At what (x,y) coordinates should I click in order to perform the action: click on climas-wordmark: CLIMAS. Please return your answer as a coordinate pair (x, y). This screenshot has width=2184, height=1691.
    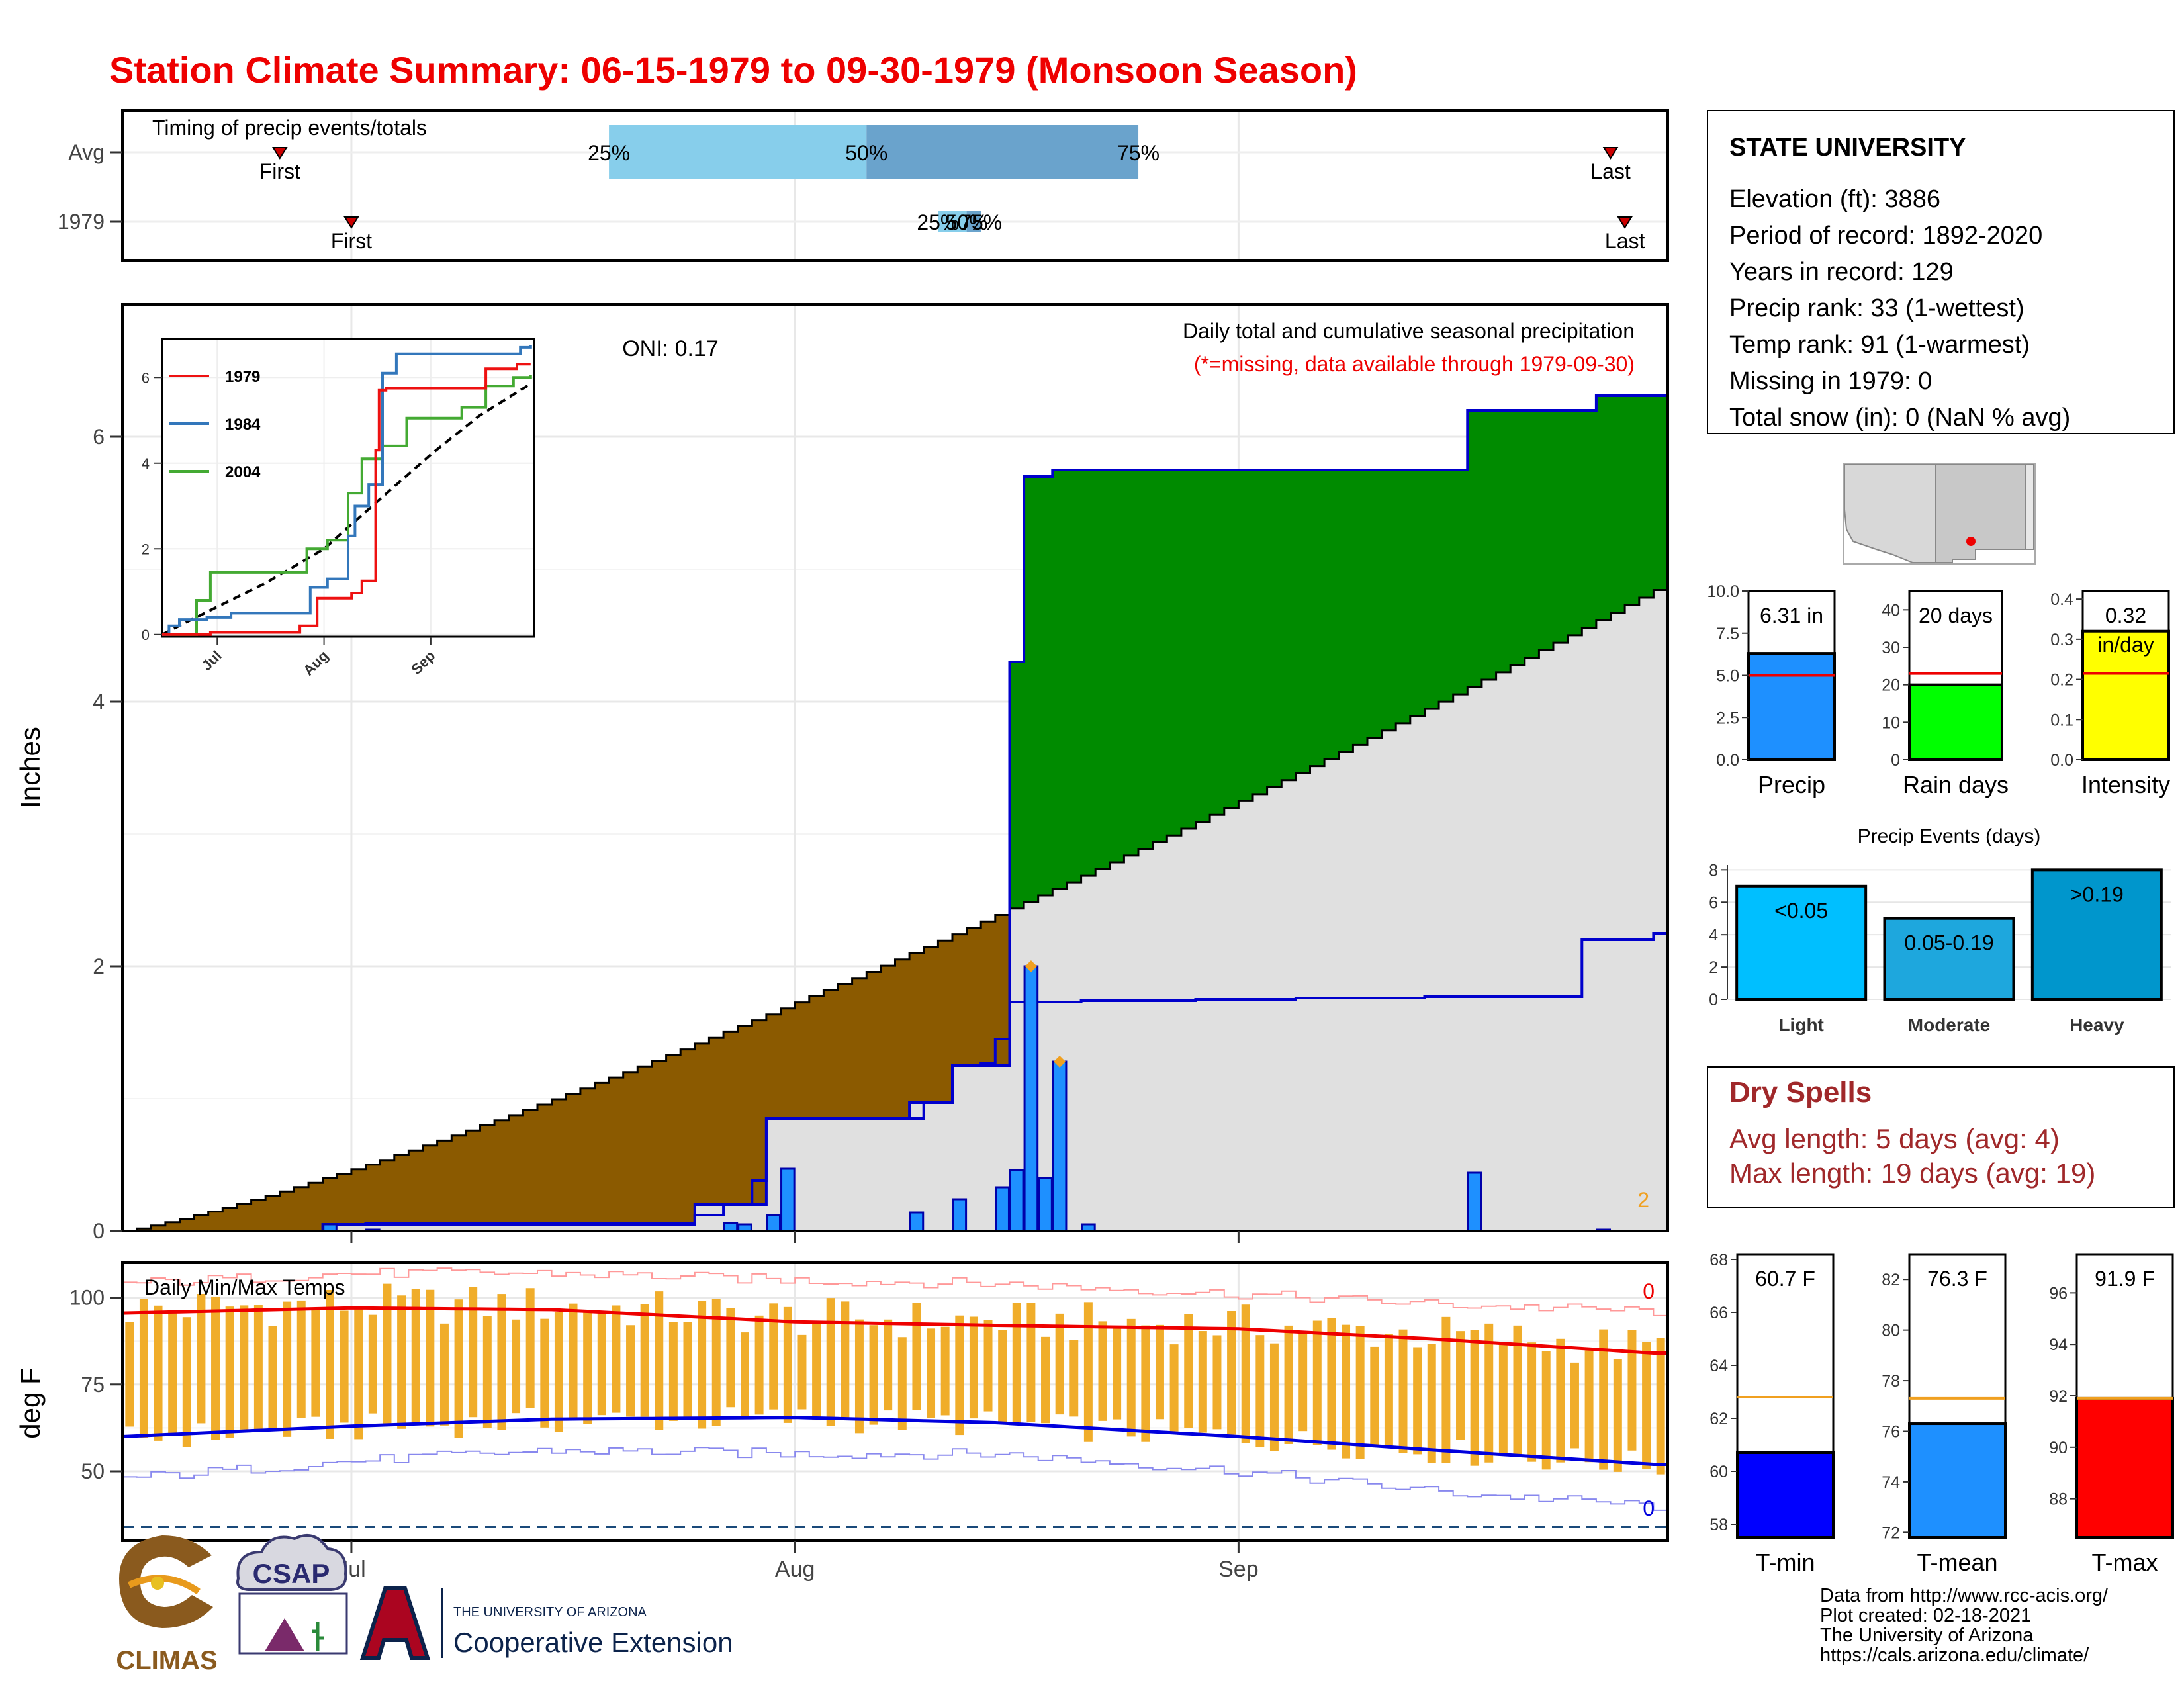
    Looking at the image, I should click on (167, 1660).